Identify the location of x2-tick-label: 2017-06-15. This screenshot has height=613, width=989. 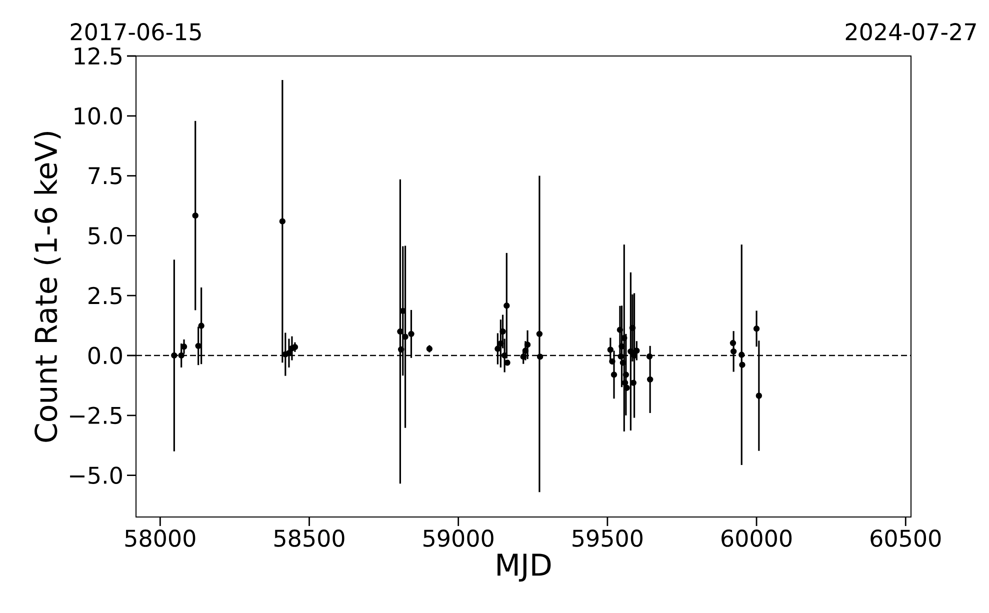
(135, 31).